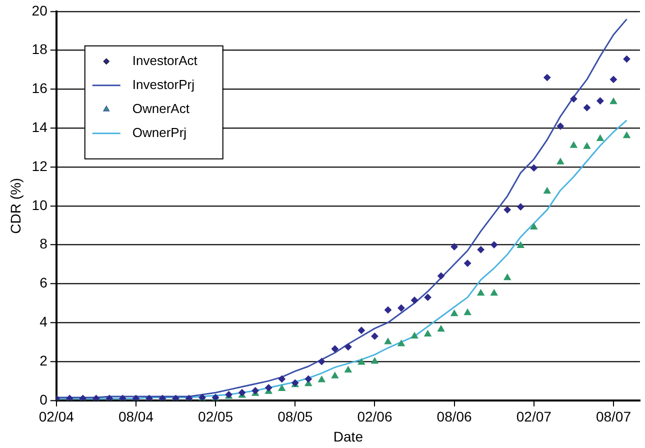  Describe the element at coordinates (136, 416) in the screenshot. I see `x-tick-label: 08/04` at that location.